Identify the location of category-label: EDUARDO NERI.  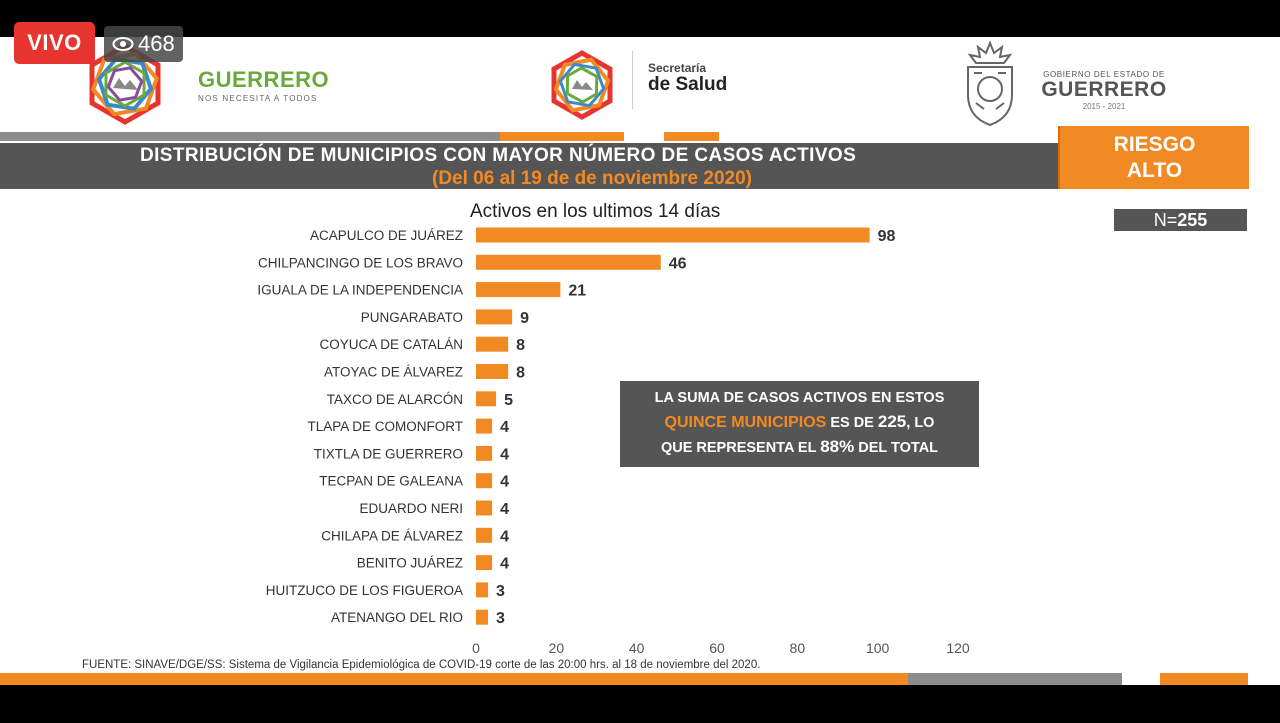
(411, 508).